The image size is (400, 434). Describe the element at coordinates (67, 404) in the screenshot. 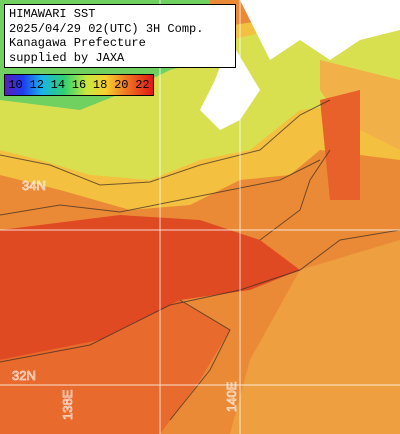

I see `lon-label: 138E` at that location.